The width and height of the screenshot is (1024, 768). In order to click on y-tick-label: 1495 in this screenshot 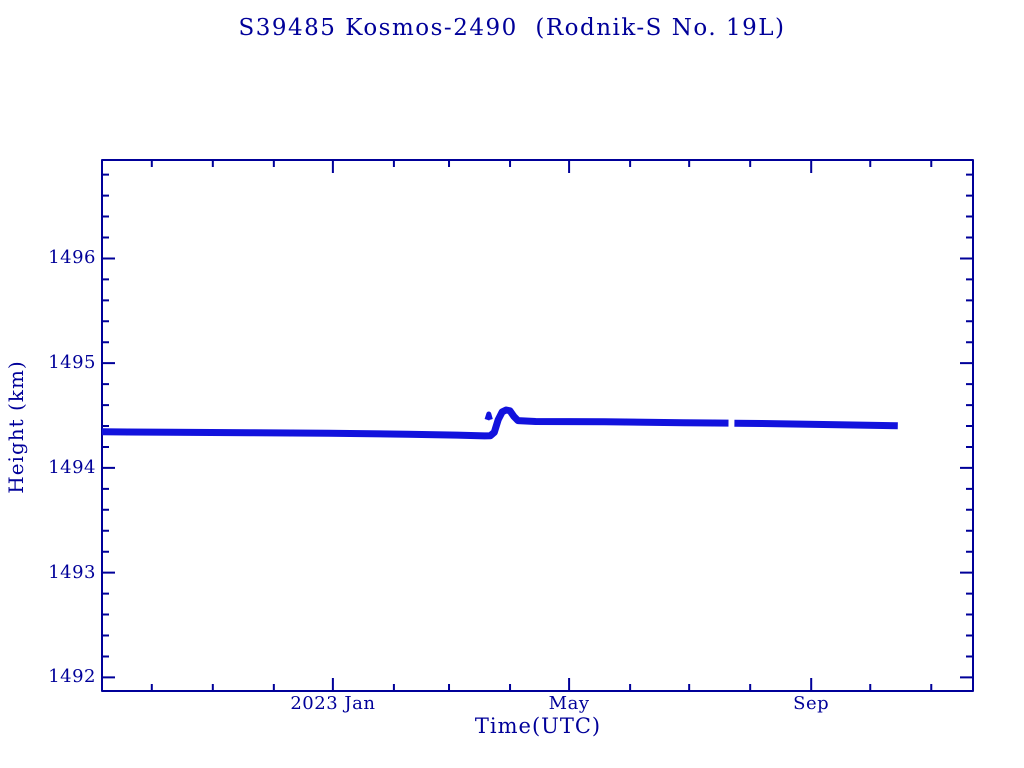, I will do `click(72, 363)`.